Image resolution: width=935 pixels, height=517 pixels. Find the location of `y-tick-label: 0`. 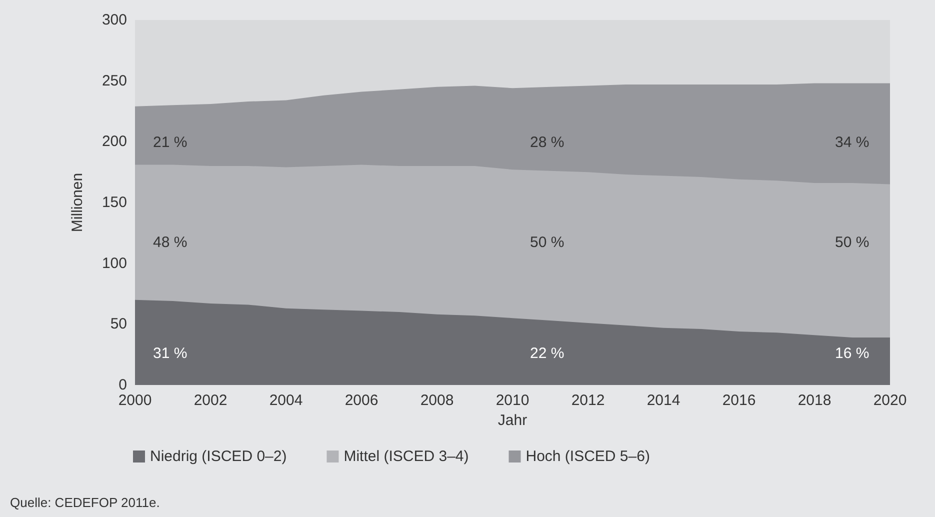

y-tick-label: 0 is located at coordinates (122, 385).